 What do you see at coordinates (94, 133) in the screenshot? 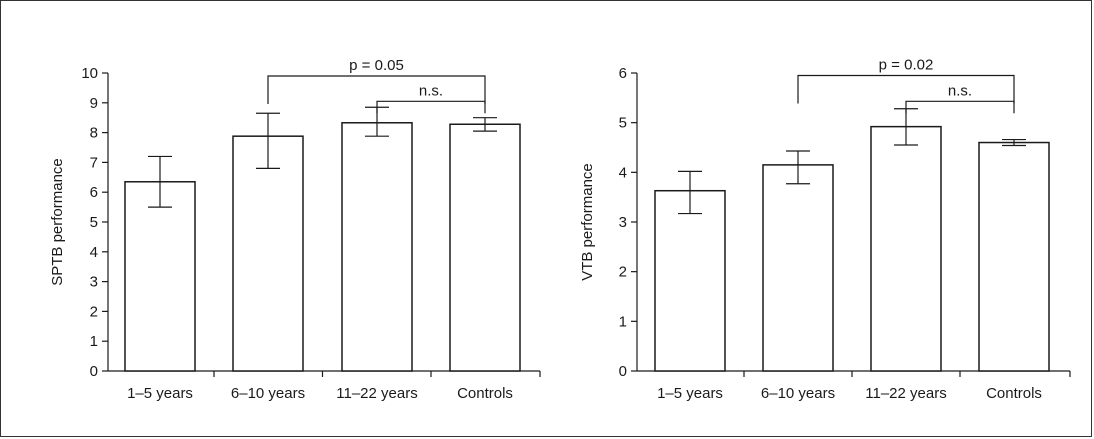
I see `y-tick-label: 8` at bounding box center [94, 133].